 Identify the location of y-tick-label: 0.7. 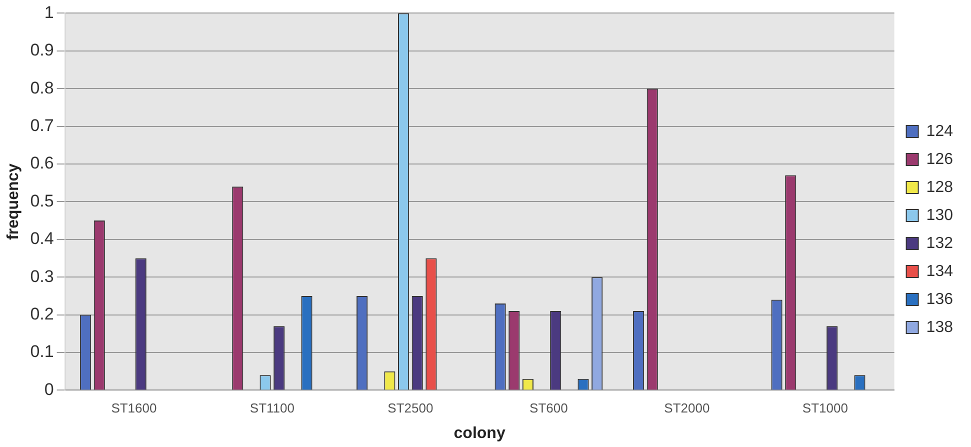
(42, 125).